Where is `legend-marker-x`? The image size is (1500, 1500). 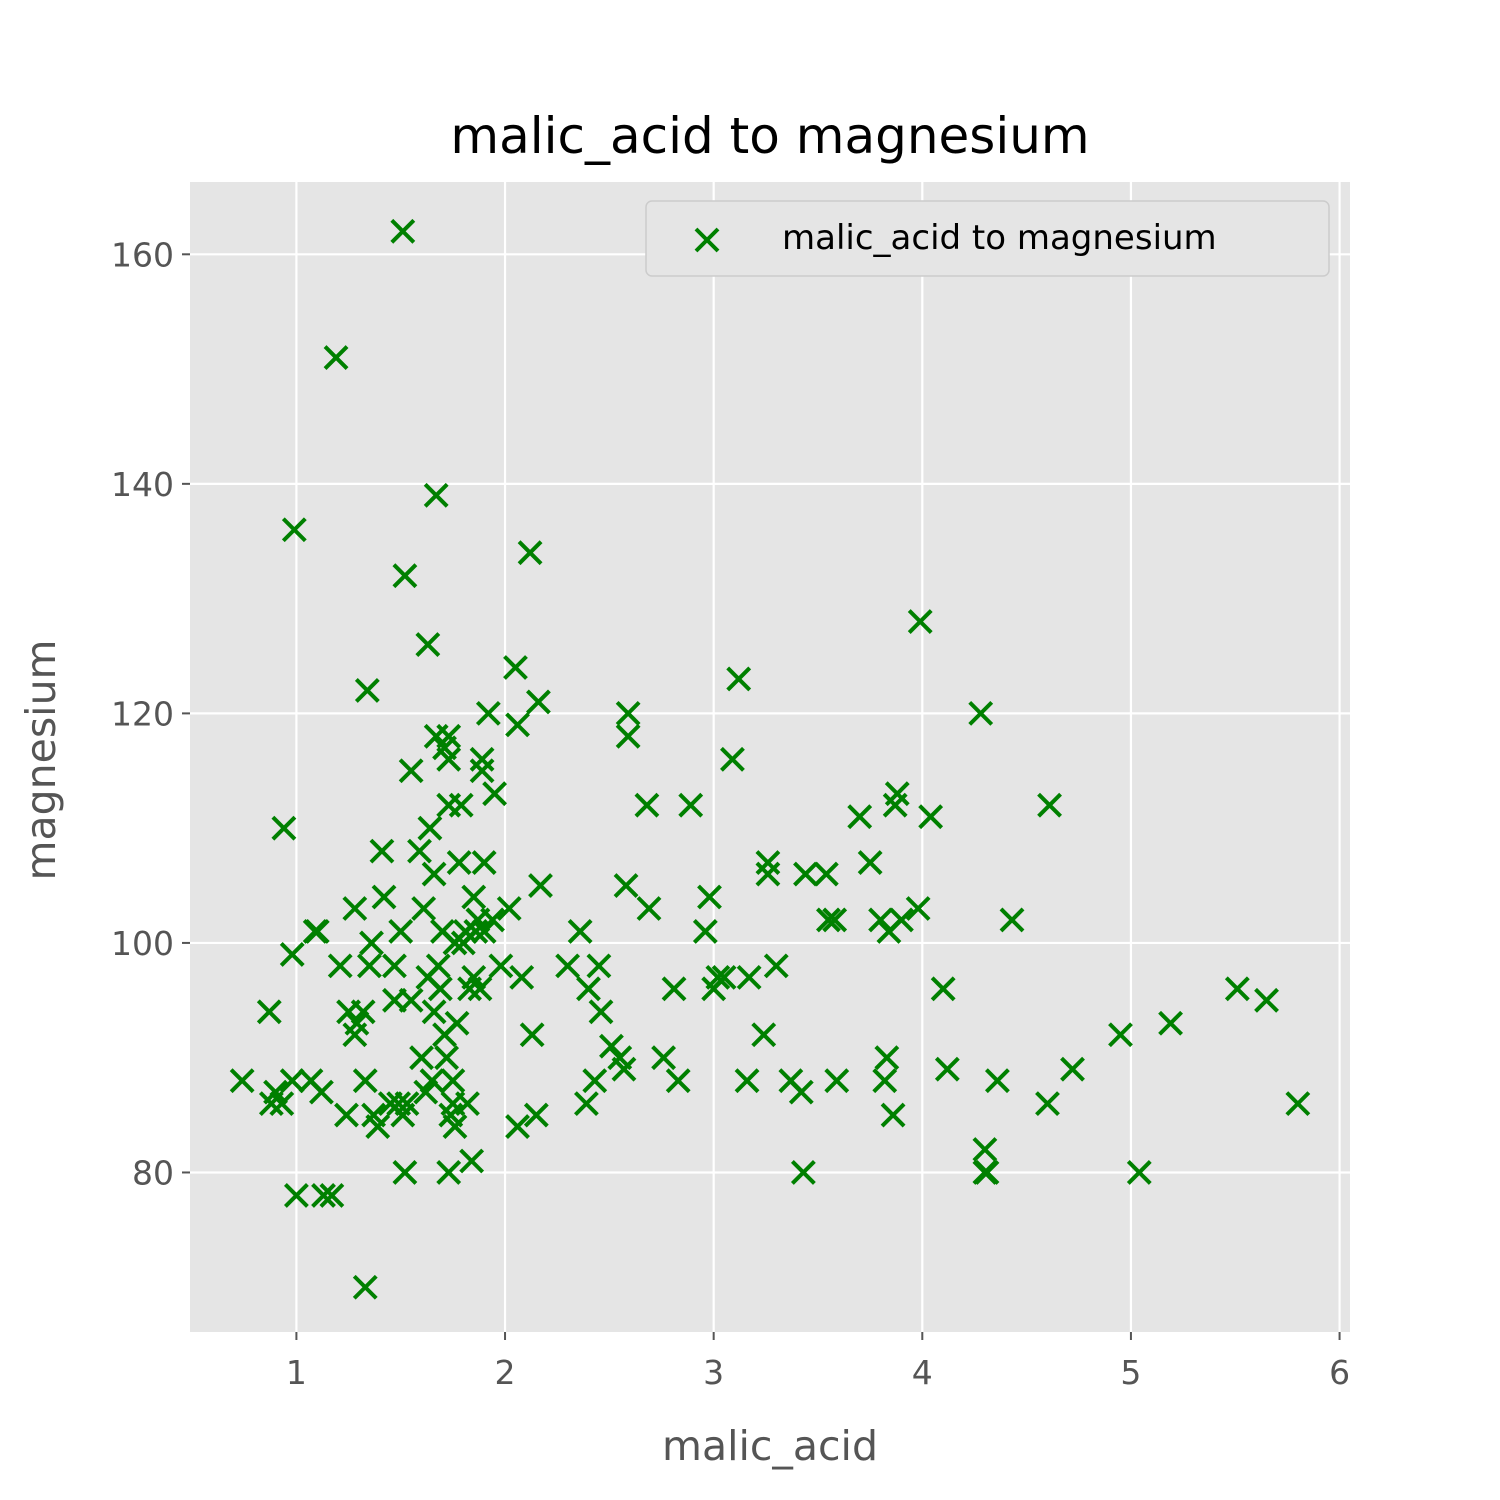 legend-marker-x is located at coordinates (707, 240).